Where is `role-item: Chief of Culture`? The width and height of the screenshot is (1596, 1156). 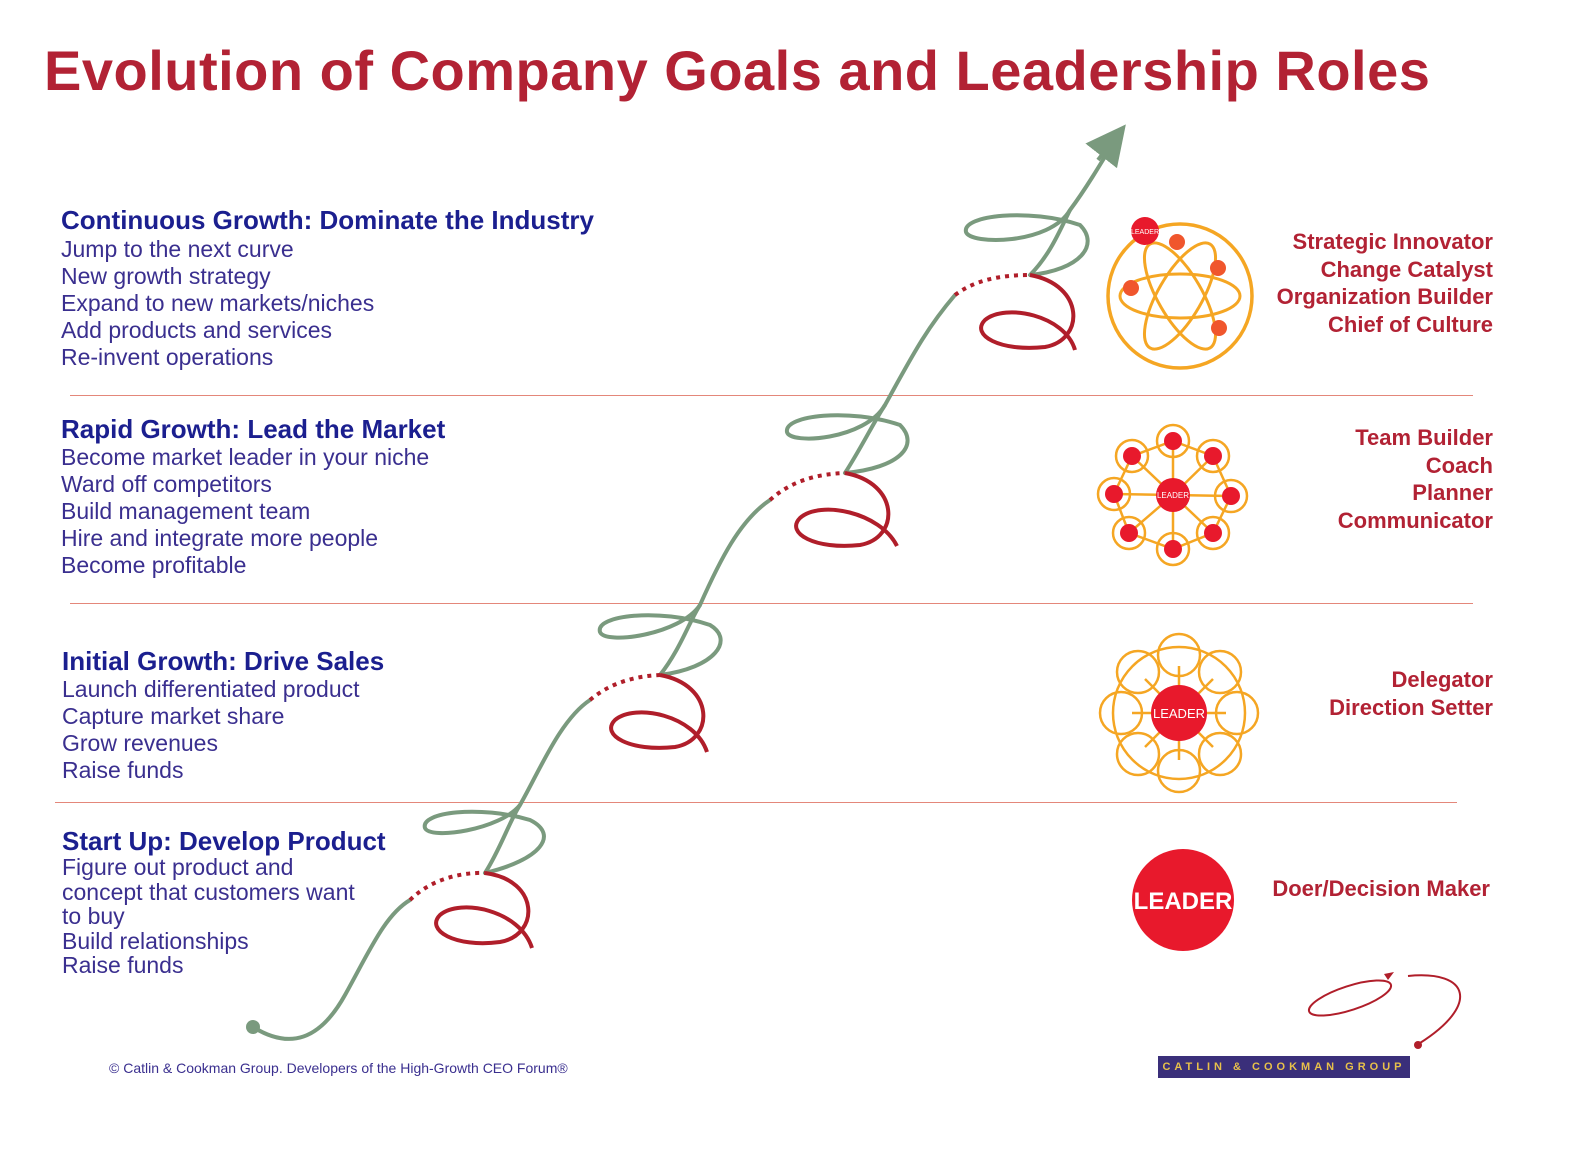 role-item: Chief of Culture is located at coordinates (1410, 324).